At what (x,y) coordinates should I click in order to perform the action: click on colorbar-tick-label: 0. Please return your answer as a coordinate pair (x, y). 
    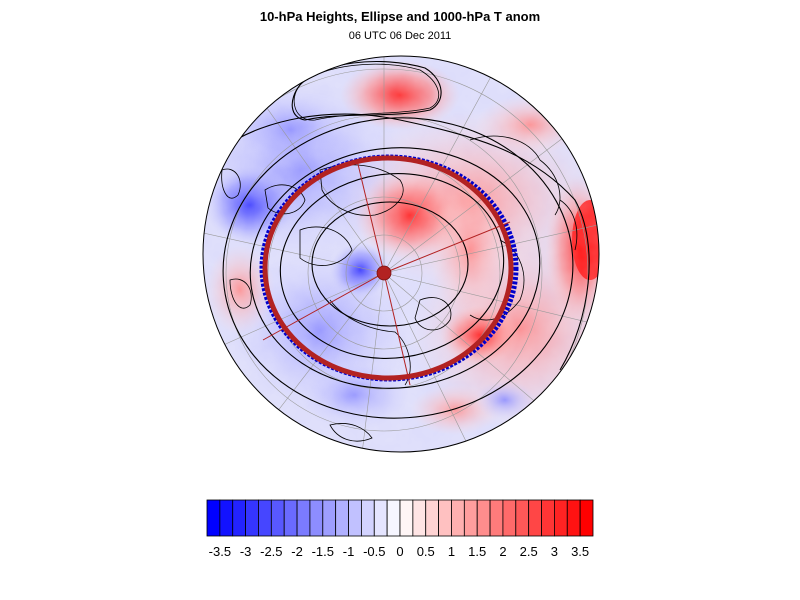
    Looking at the image, I should click on (399, 551).